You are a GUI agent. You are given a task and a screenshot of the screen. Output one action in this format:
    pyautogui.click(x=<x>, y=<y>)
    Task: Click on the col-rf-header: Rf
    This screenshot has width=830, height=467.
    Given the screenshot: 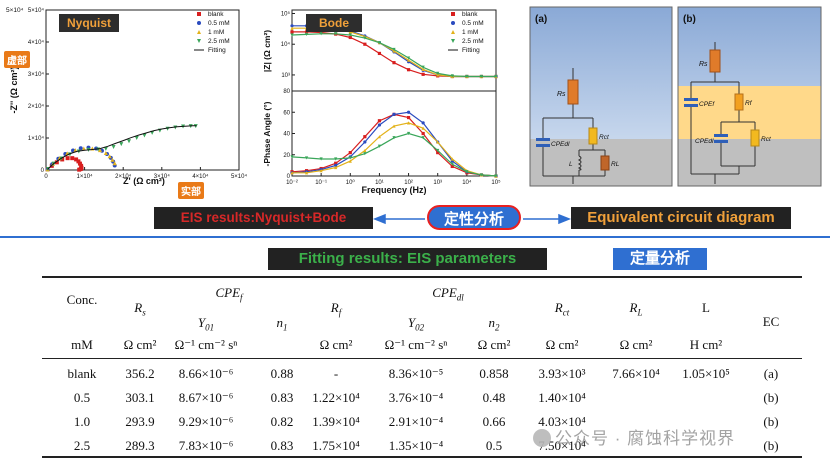 What is the action you would take?
    pyautogui.click(x=336, y=309)
    